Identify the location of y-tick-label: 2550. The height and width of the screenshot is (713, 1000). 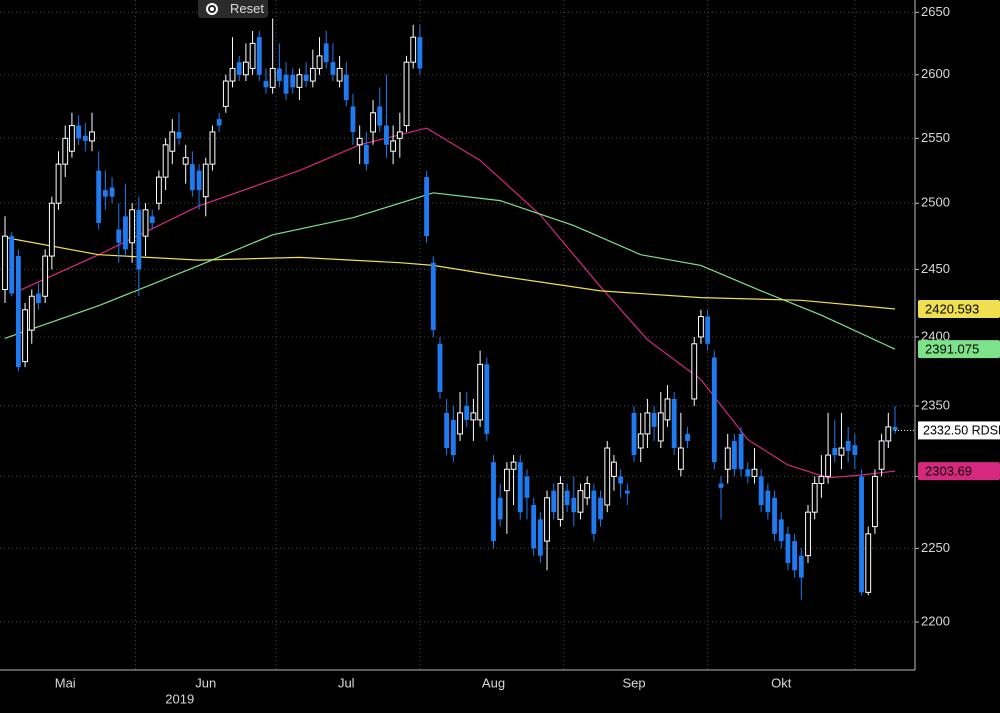
(935, 137).